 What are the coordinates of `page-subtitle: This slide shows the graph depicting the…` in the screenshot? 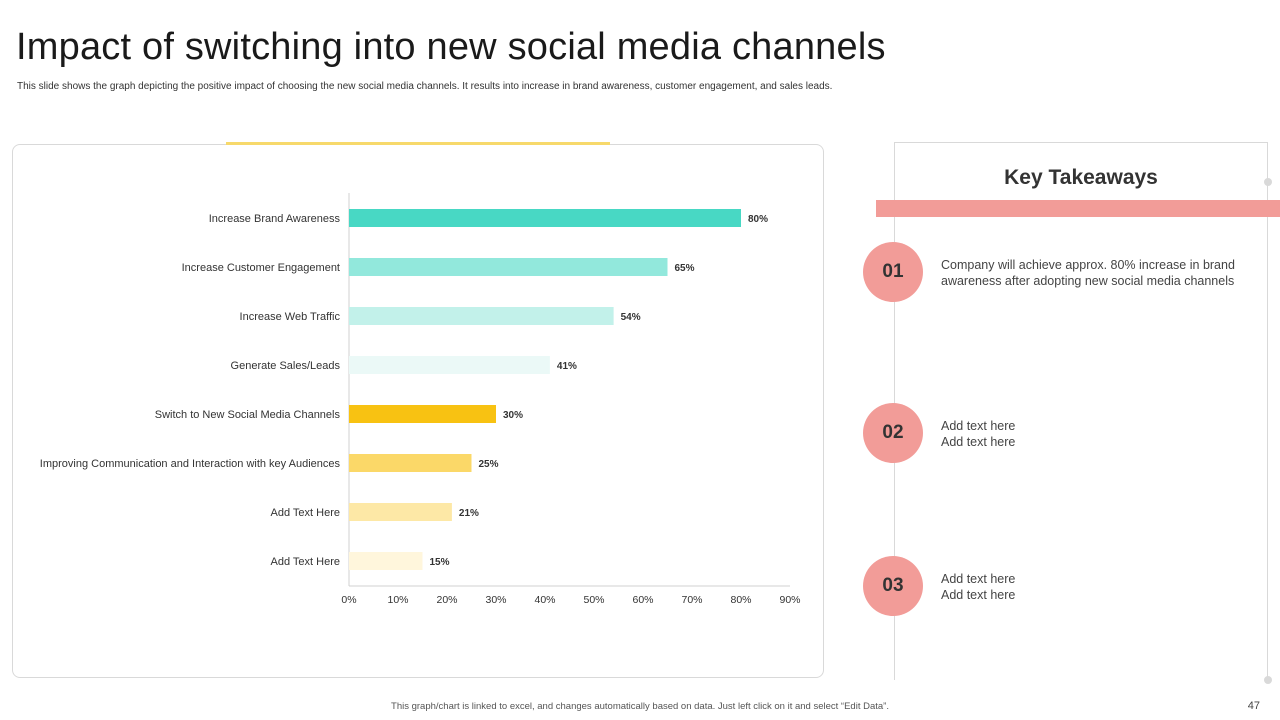 It's located at (425, 86).